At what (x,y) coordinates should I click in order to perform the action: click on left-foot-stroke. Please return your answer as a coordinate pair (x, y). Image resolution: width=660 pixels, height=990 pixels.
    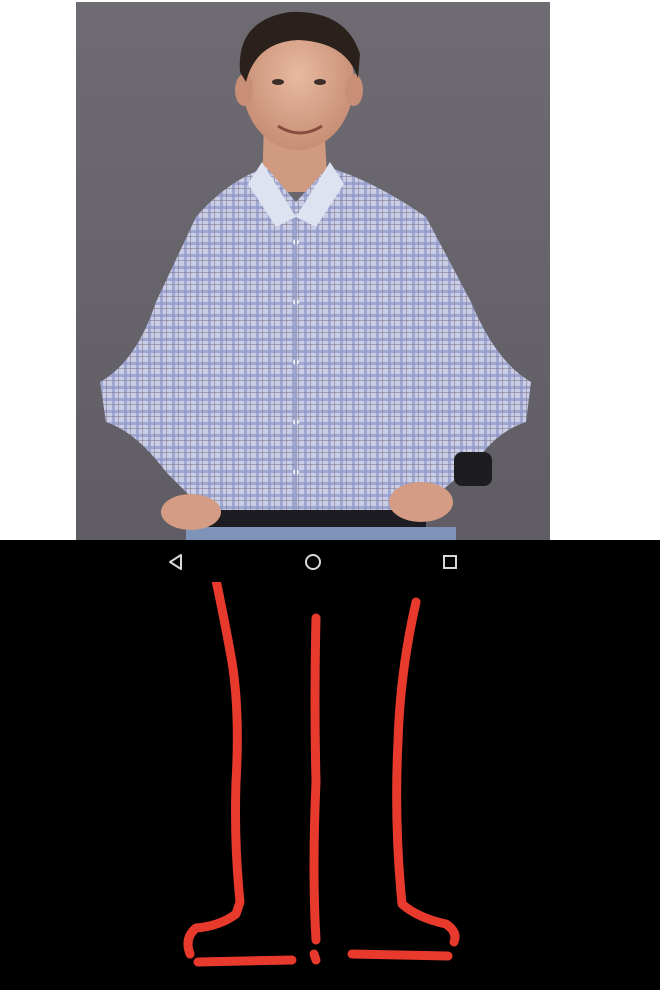
    Looking at the image, I should click on (245, 961).